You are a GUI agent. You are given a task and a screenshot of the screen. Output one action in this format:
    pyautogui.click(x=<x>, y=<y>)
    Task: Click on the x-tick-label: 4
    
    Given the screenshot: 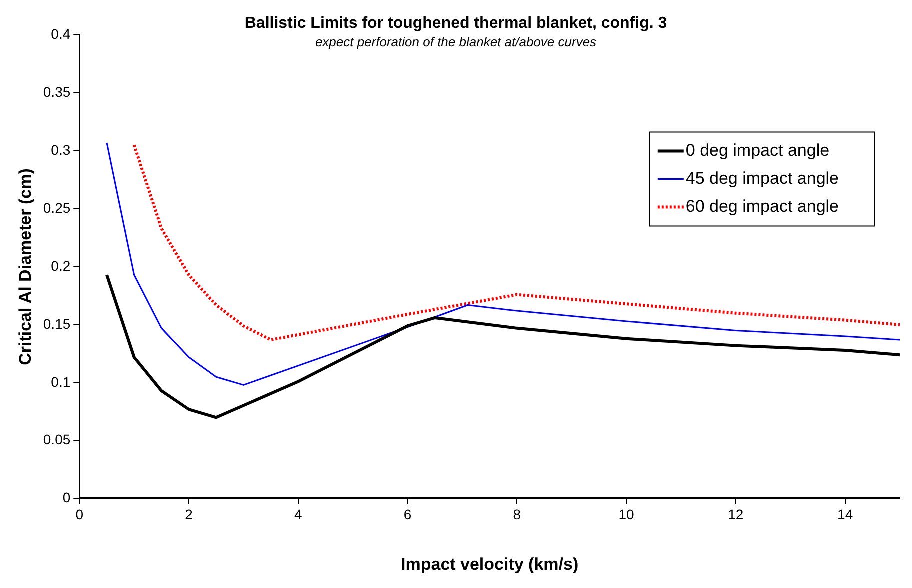 What is the action you would take?
    pyautogui.click(x=298, y=514)
    